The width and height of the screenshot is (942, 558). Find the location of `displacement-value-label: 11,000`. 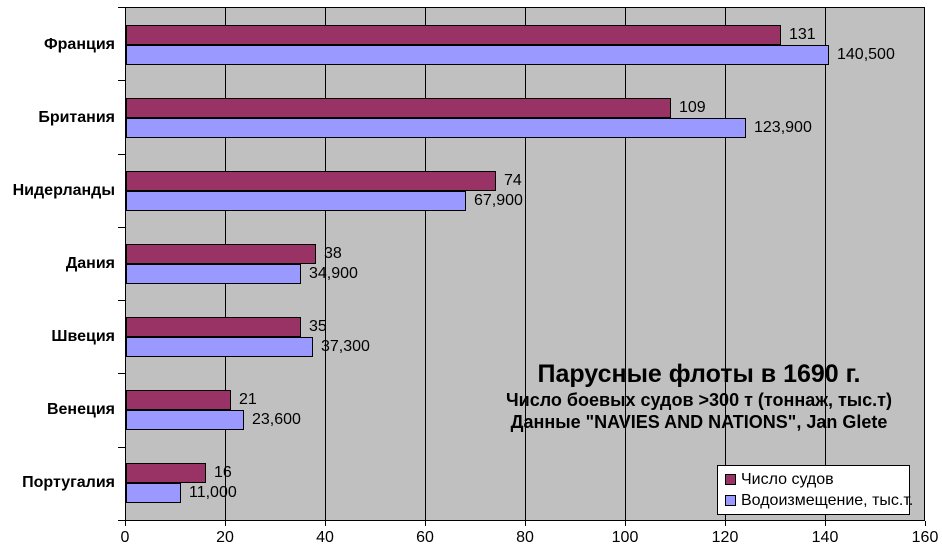

displacement-value-label: 11,000 is located at coordinates (213, 493).